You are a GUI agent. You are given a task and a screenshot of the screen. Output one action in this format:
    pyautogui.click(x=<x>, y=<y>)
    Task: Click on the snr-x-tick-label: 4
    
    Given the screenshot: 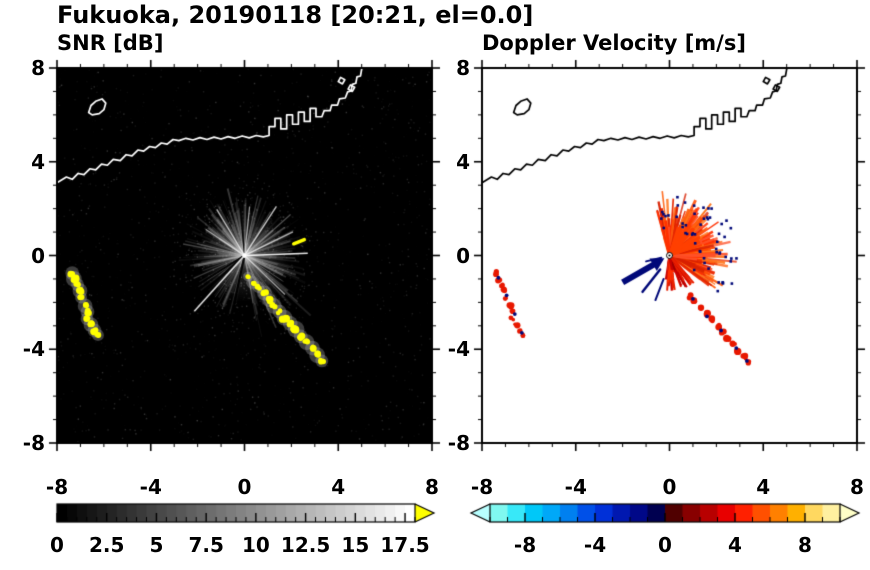 What is the action you would take?
    pyautogui.click(x=338, y=487)
    